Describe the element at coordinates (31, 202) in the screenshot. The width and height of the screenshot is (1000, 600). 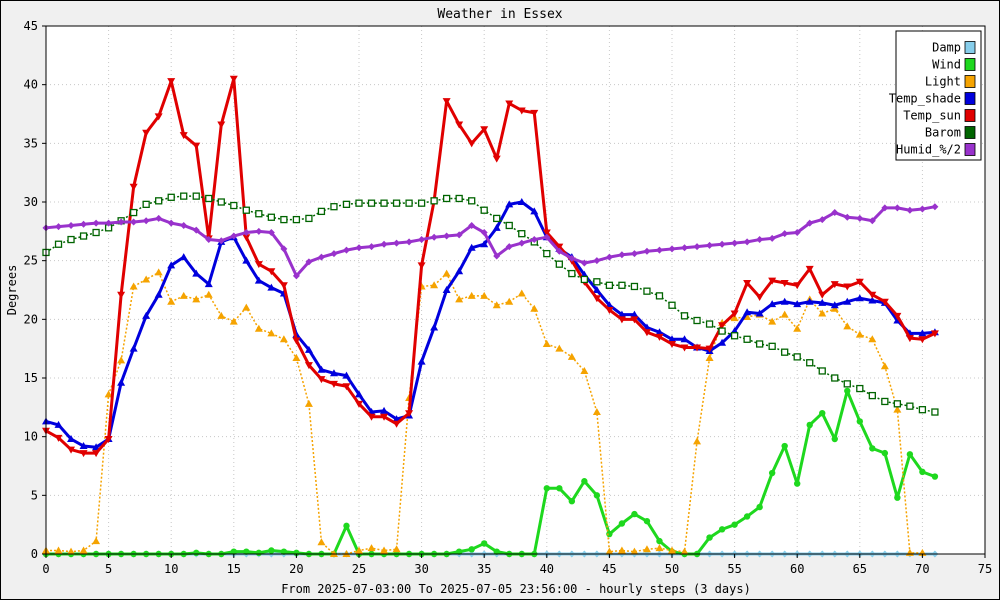
I see `y-tick-label: 30` at that location.